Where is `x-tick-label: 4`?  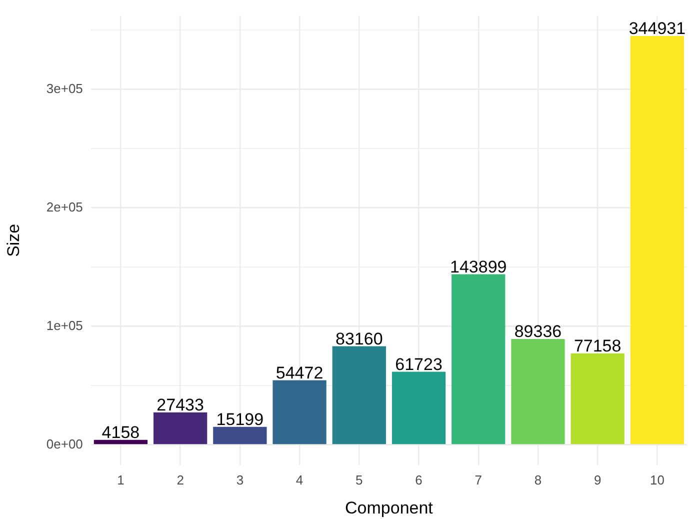
x-tick-label: 4 is located at coordinates (300, 480).